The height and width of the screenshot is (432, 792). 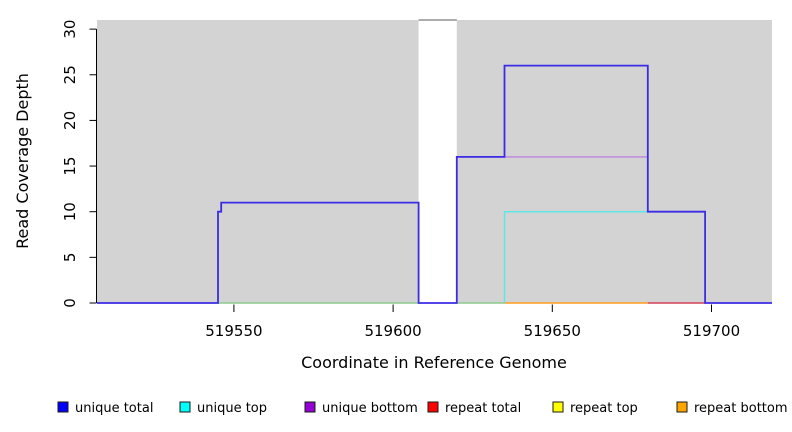 I want to click on legend-label: unique total, so click(x=114, y=408).